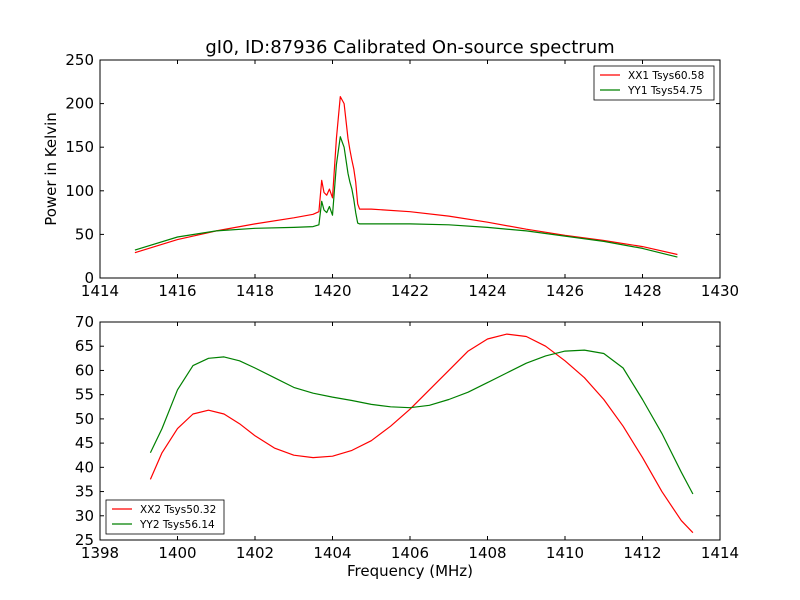  Describe the element at coordinates (332, 553) in the screenshot. I see `x-tick-label: 1404` at that location.